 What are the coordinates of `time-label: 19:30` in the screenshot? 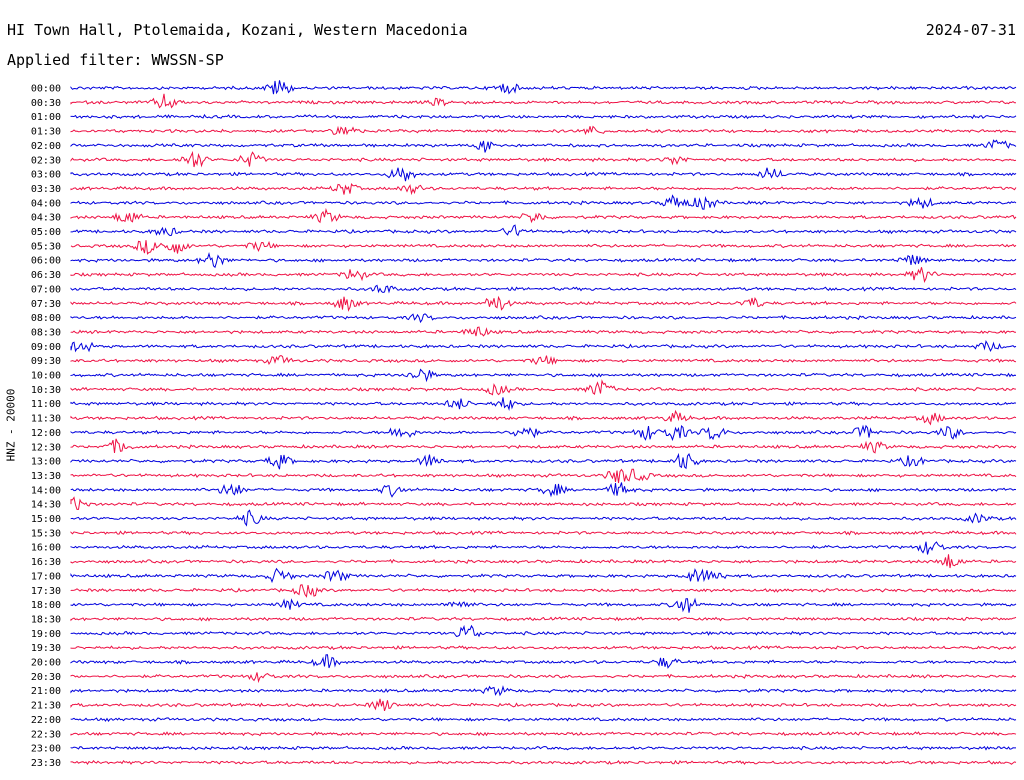 It's located at (46, 648).